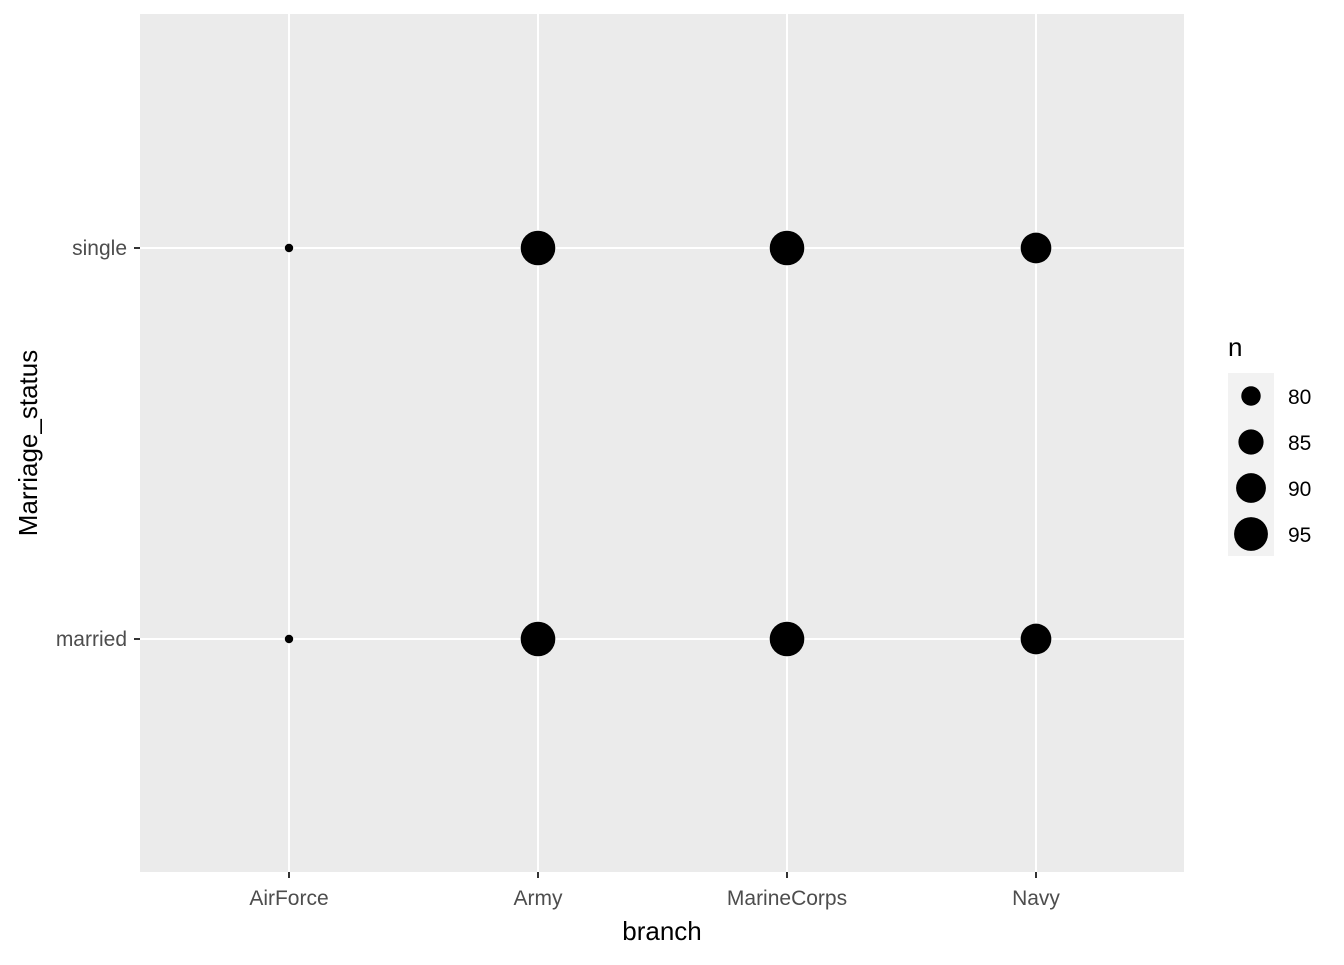 This screenshot has height=965, width=1344. What do you see at coordinates (91, 639) in the screenshot?
I see `y-tick-label: married` at bounding box center [91, 639].